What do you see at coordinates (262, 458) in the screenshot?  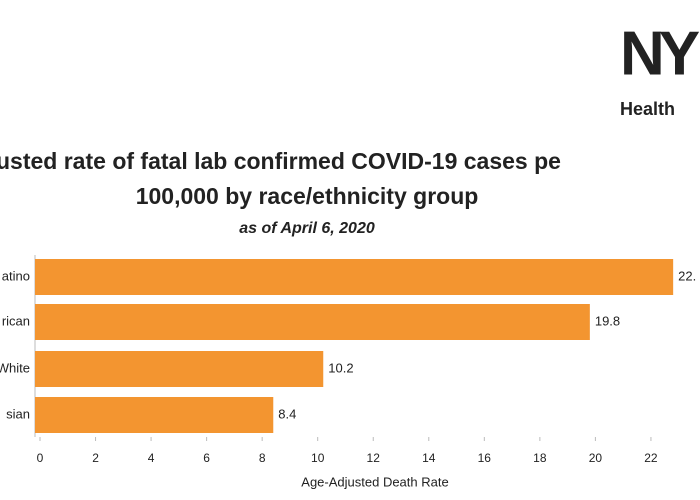 I see `x-tick-label: 8` at bounding box center [262, 458].